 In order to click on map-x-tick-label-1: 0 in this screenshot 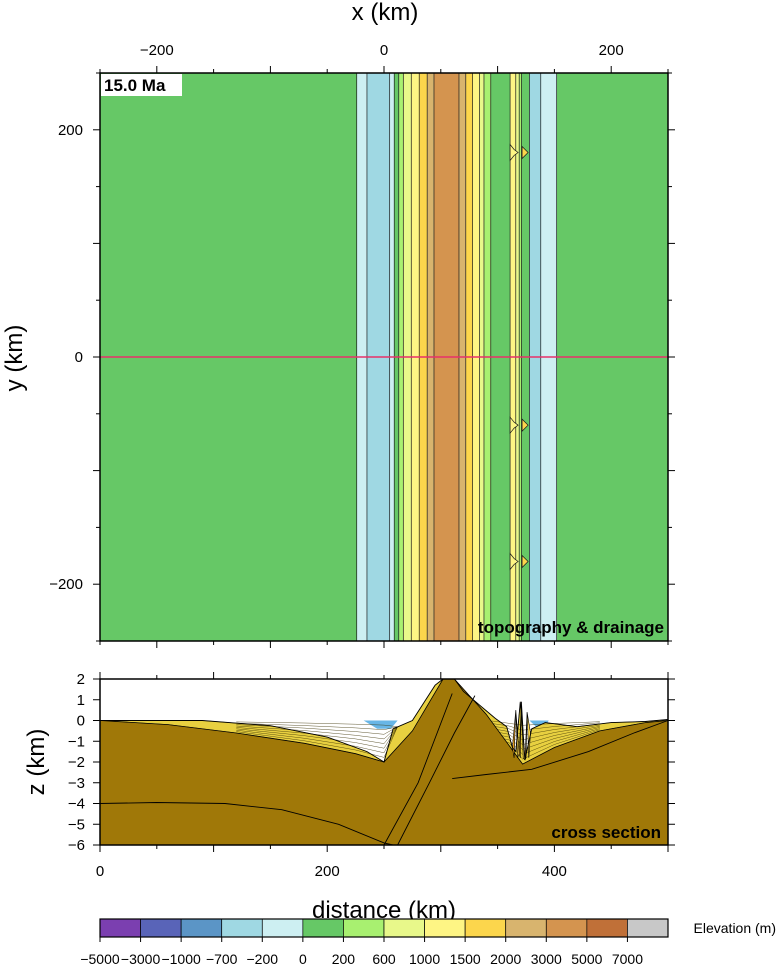, I will do `click(384, 50)`.